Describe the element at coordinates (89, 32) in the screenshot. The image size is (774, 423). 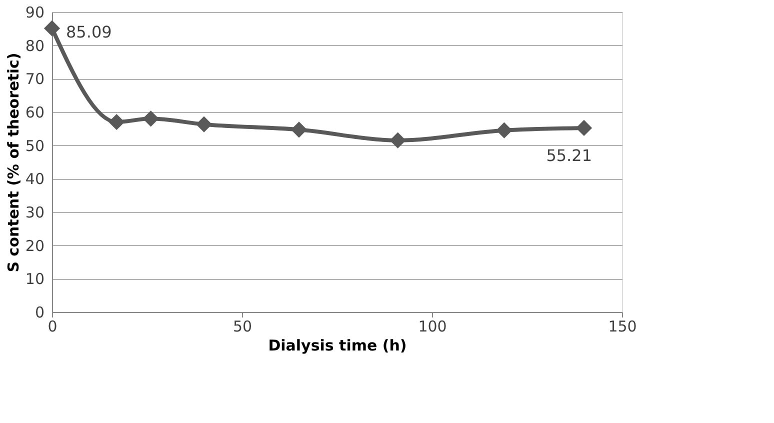
I see `data-label: 85.09` at that location.